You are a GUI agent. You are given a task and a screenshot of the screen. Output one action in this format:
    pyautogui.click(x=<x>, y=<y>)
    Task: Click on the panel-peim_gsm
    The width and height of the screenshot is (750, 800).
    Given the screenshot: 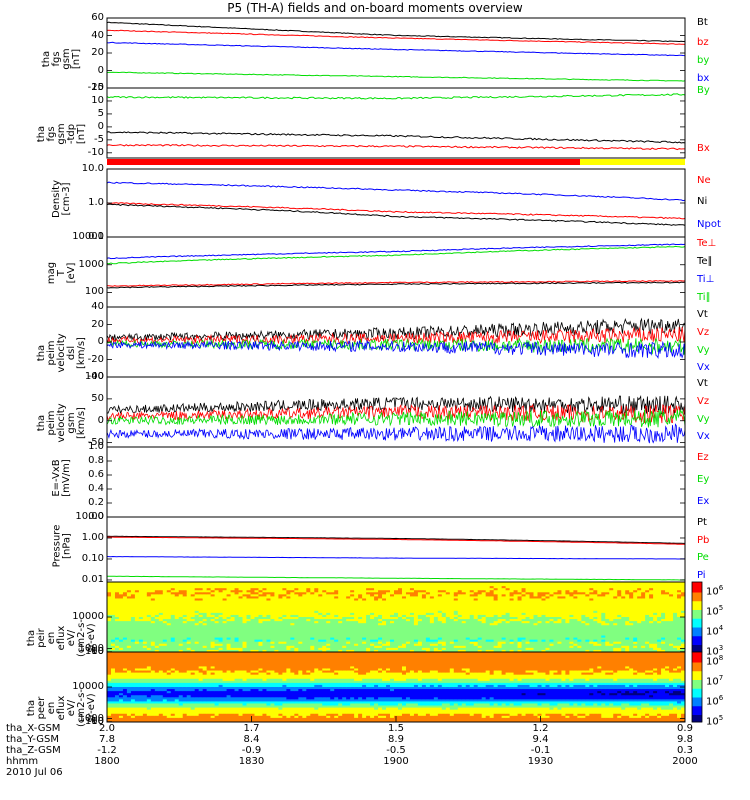 What is the action you would take?
    pyautogui.click(x=396, y=412)
    